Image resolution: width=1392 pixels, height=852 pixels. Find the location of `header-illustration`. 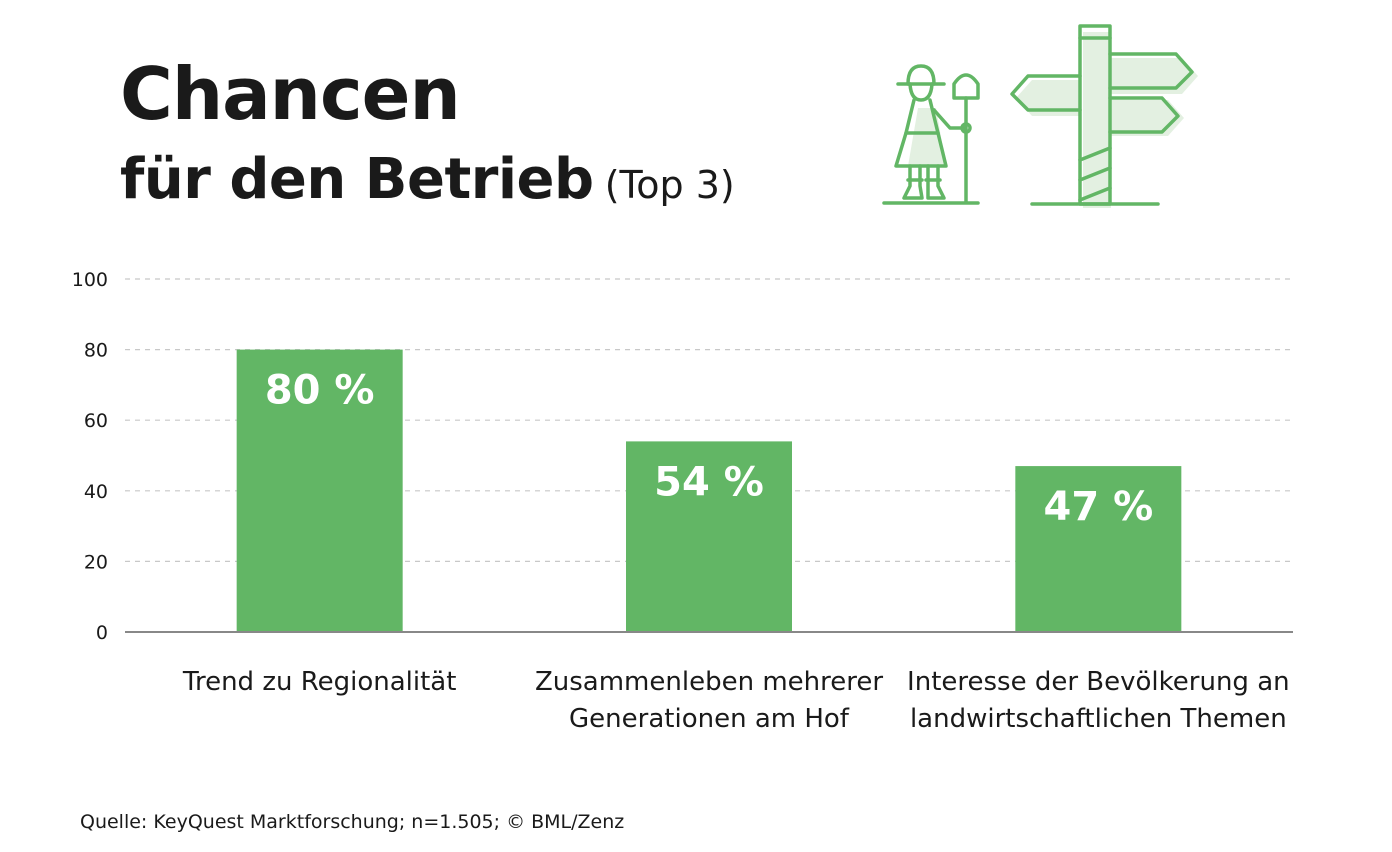

header-illustration is located at coordinates (1040, 116).